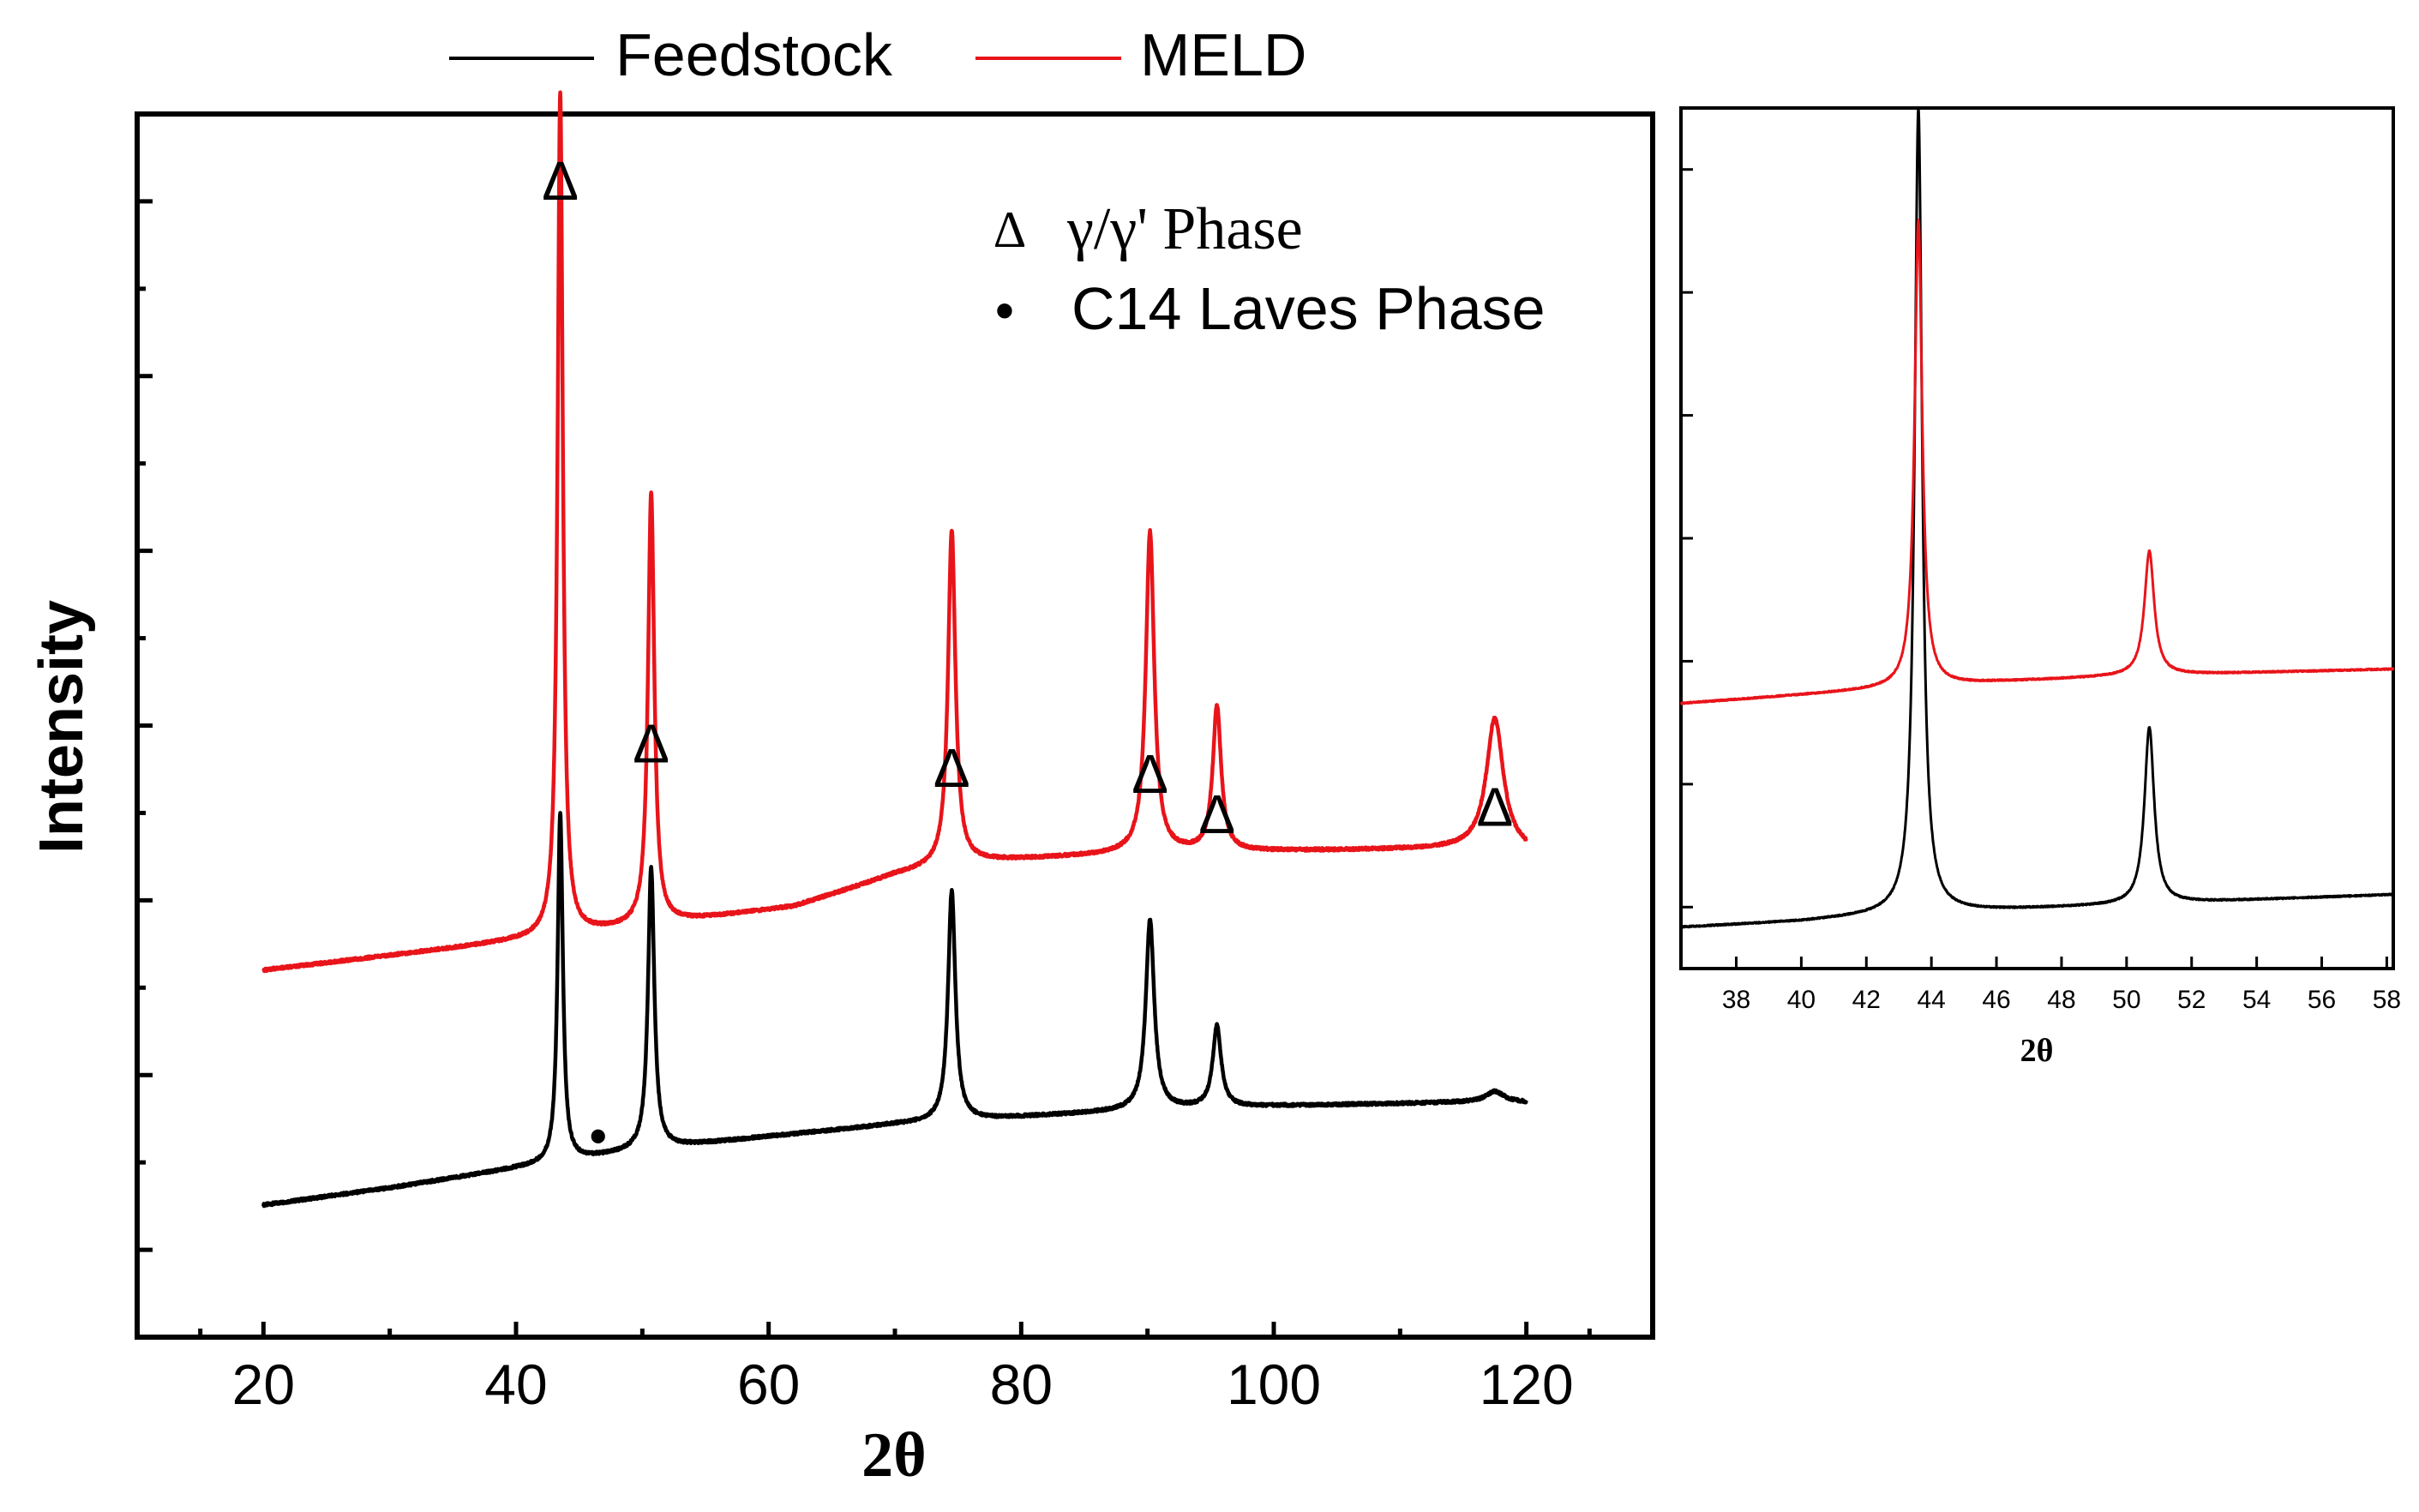 The height and width of the screenshot is (1512, 2419). I want to click on inset-series-meld, so click(2037, 462).